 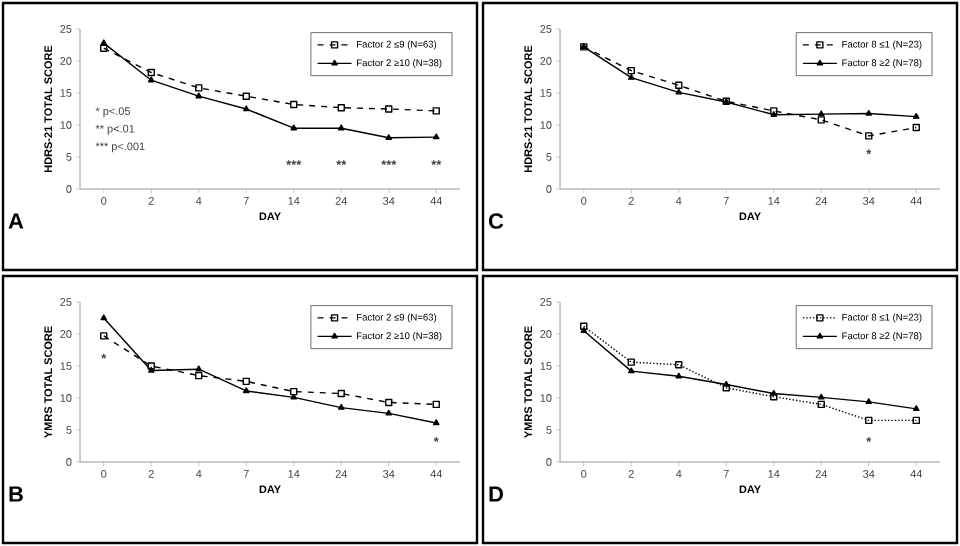 What do you see at coordinates (16, 221) in the screenshot?
I see `text: A` at bounding box center [16, 221].